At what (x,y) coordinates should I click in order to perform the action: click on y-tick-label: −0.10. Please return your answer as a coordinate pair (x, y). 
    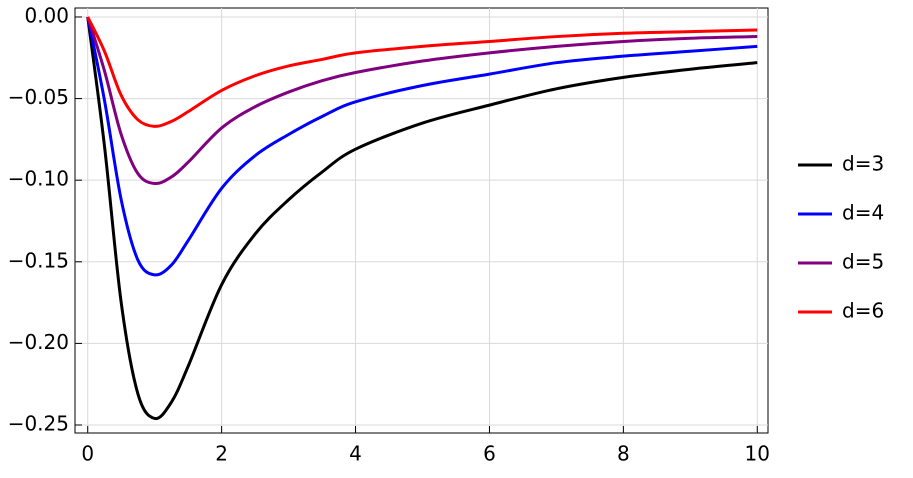
    Looking at the image, I should click on (38, 179).